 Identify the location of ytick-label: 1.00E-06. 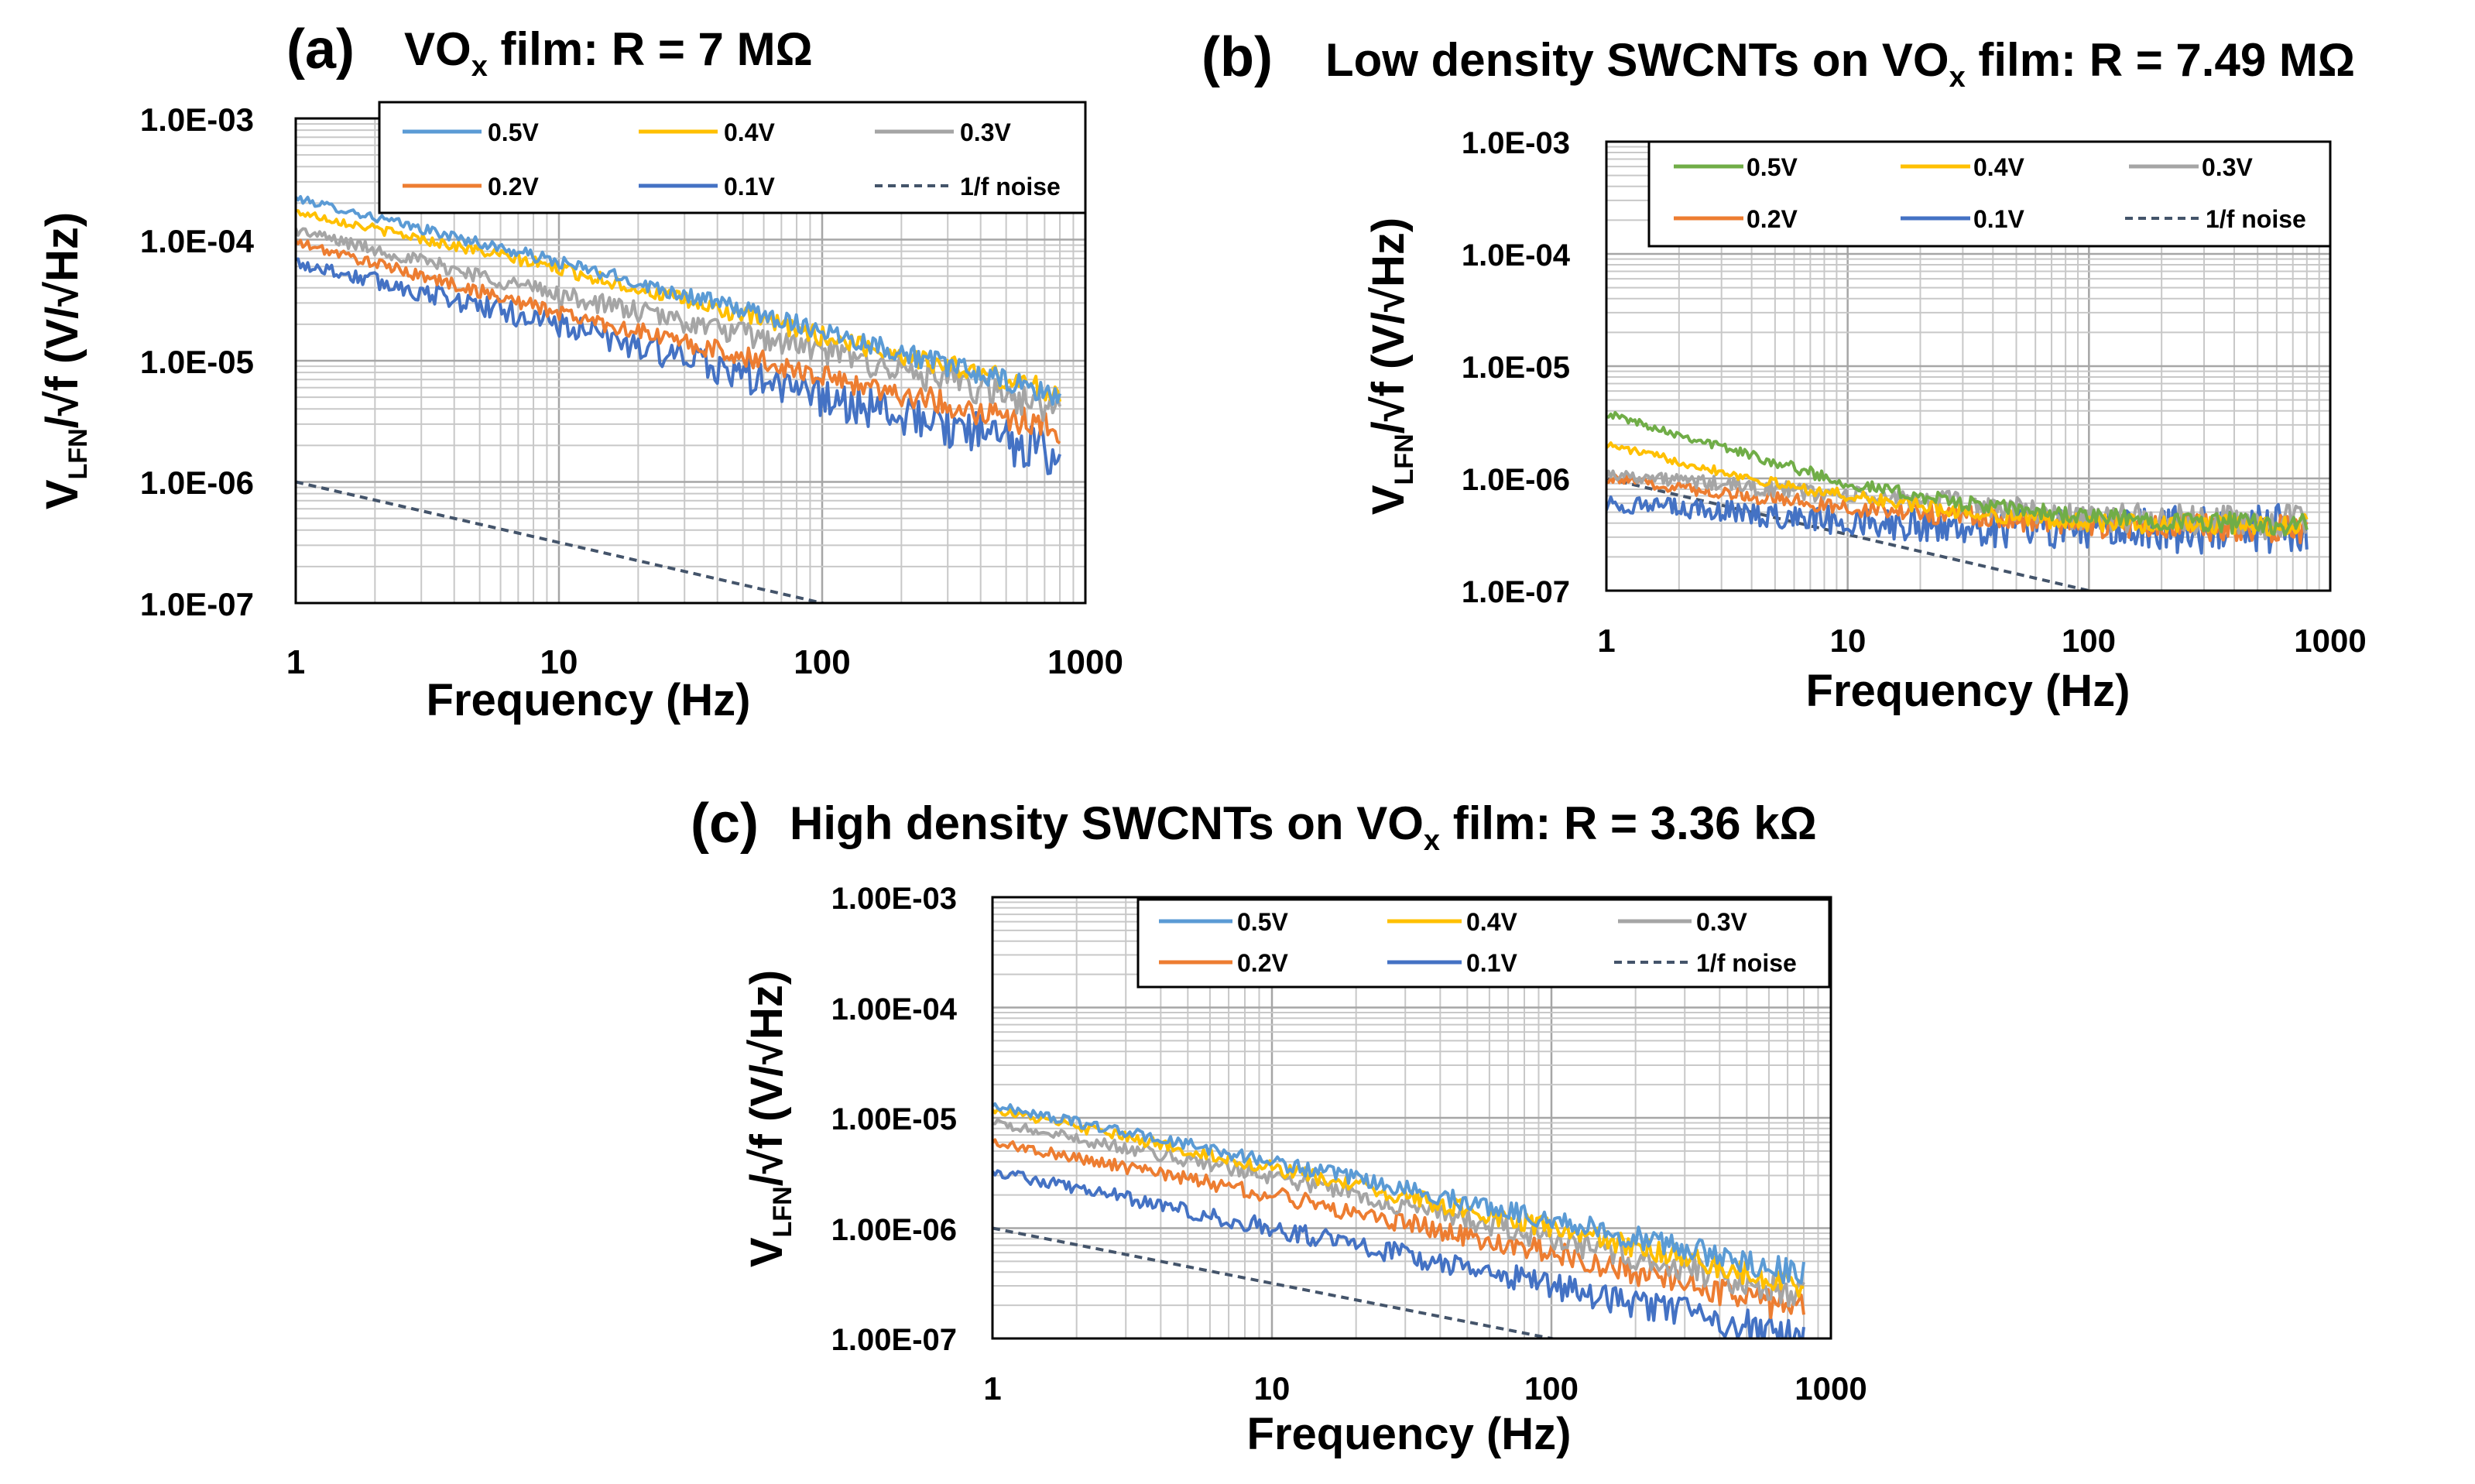
(894, 1230).